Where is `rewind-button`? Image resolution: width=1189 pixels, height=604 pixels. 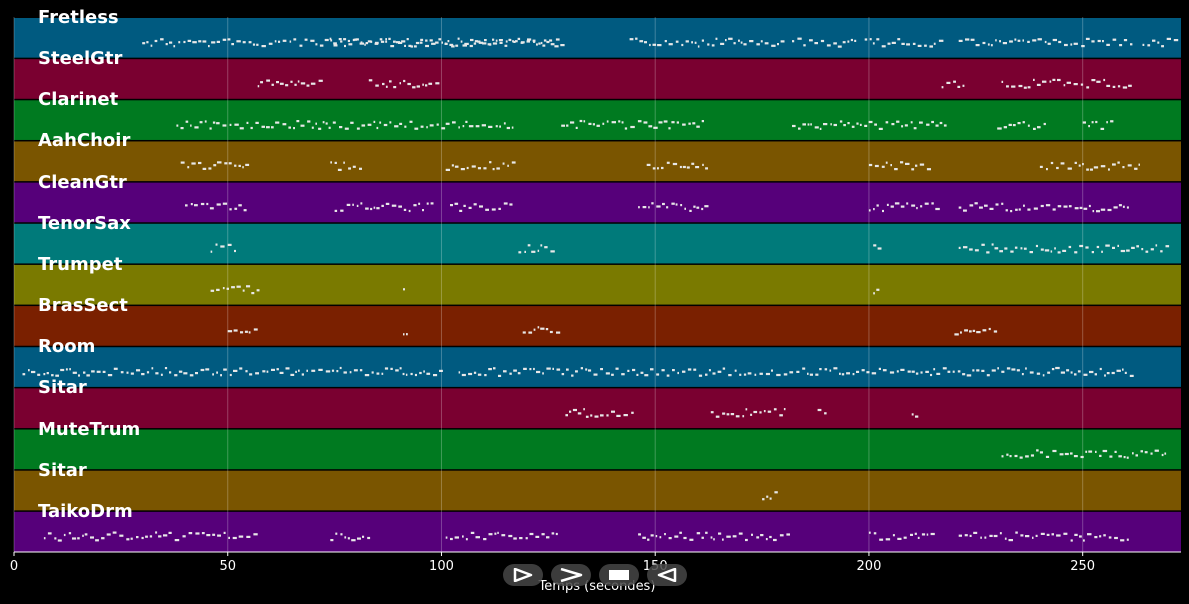 rewind-button is located at coordinates (667, 575).